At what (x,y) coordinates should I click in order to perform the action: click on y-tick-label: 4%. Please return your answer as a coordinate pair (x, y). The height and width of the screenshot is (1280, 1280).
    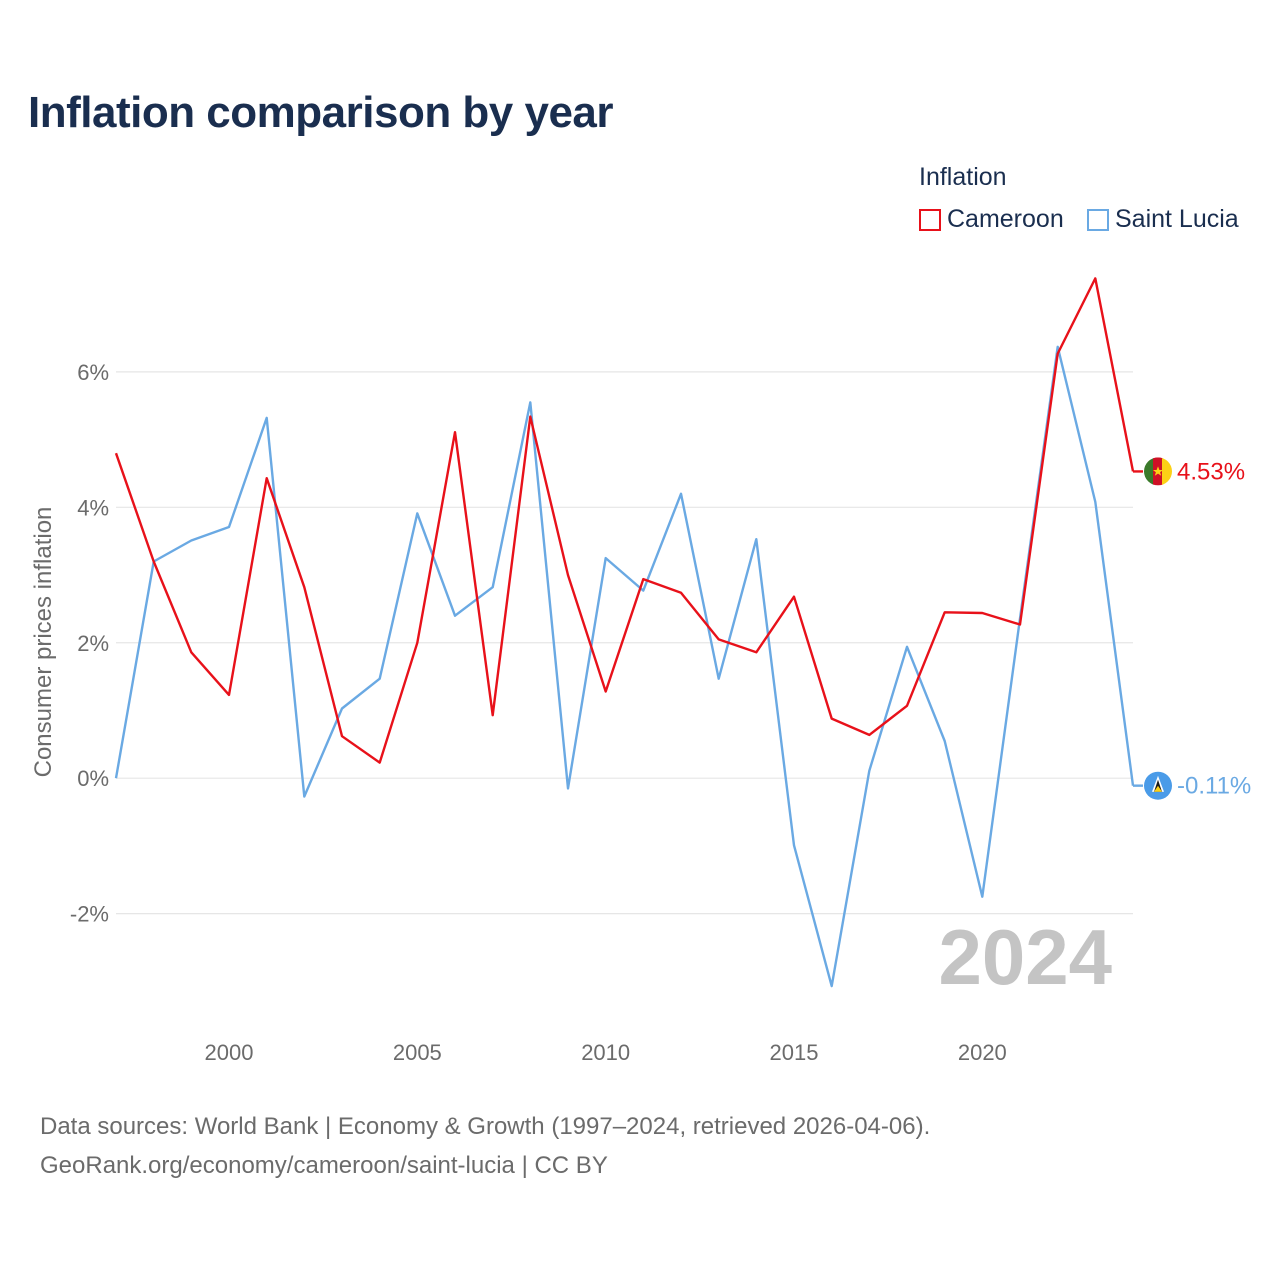
    Looking at the image, I should click on (93, 507).